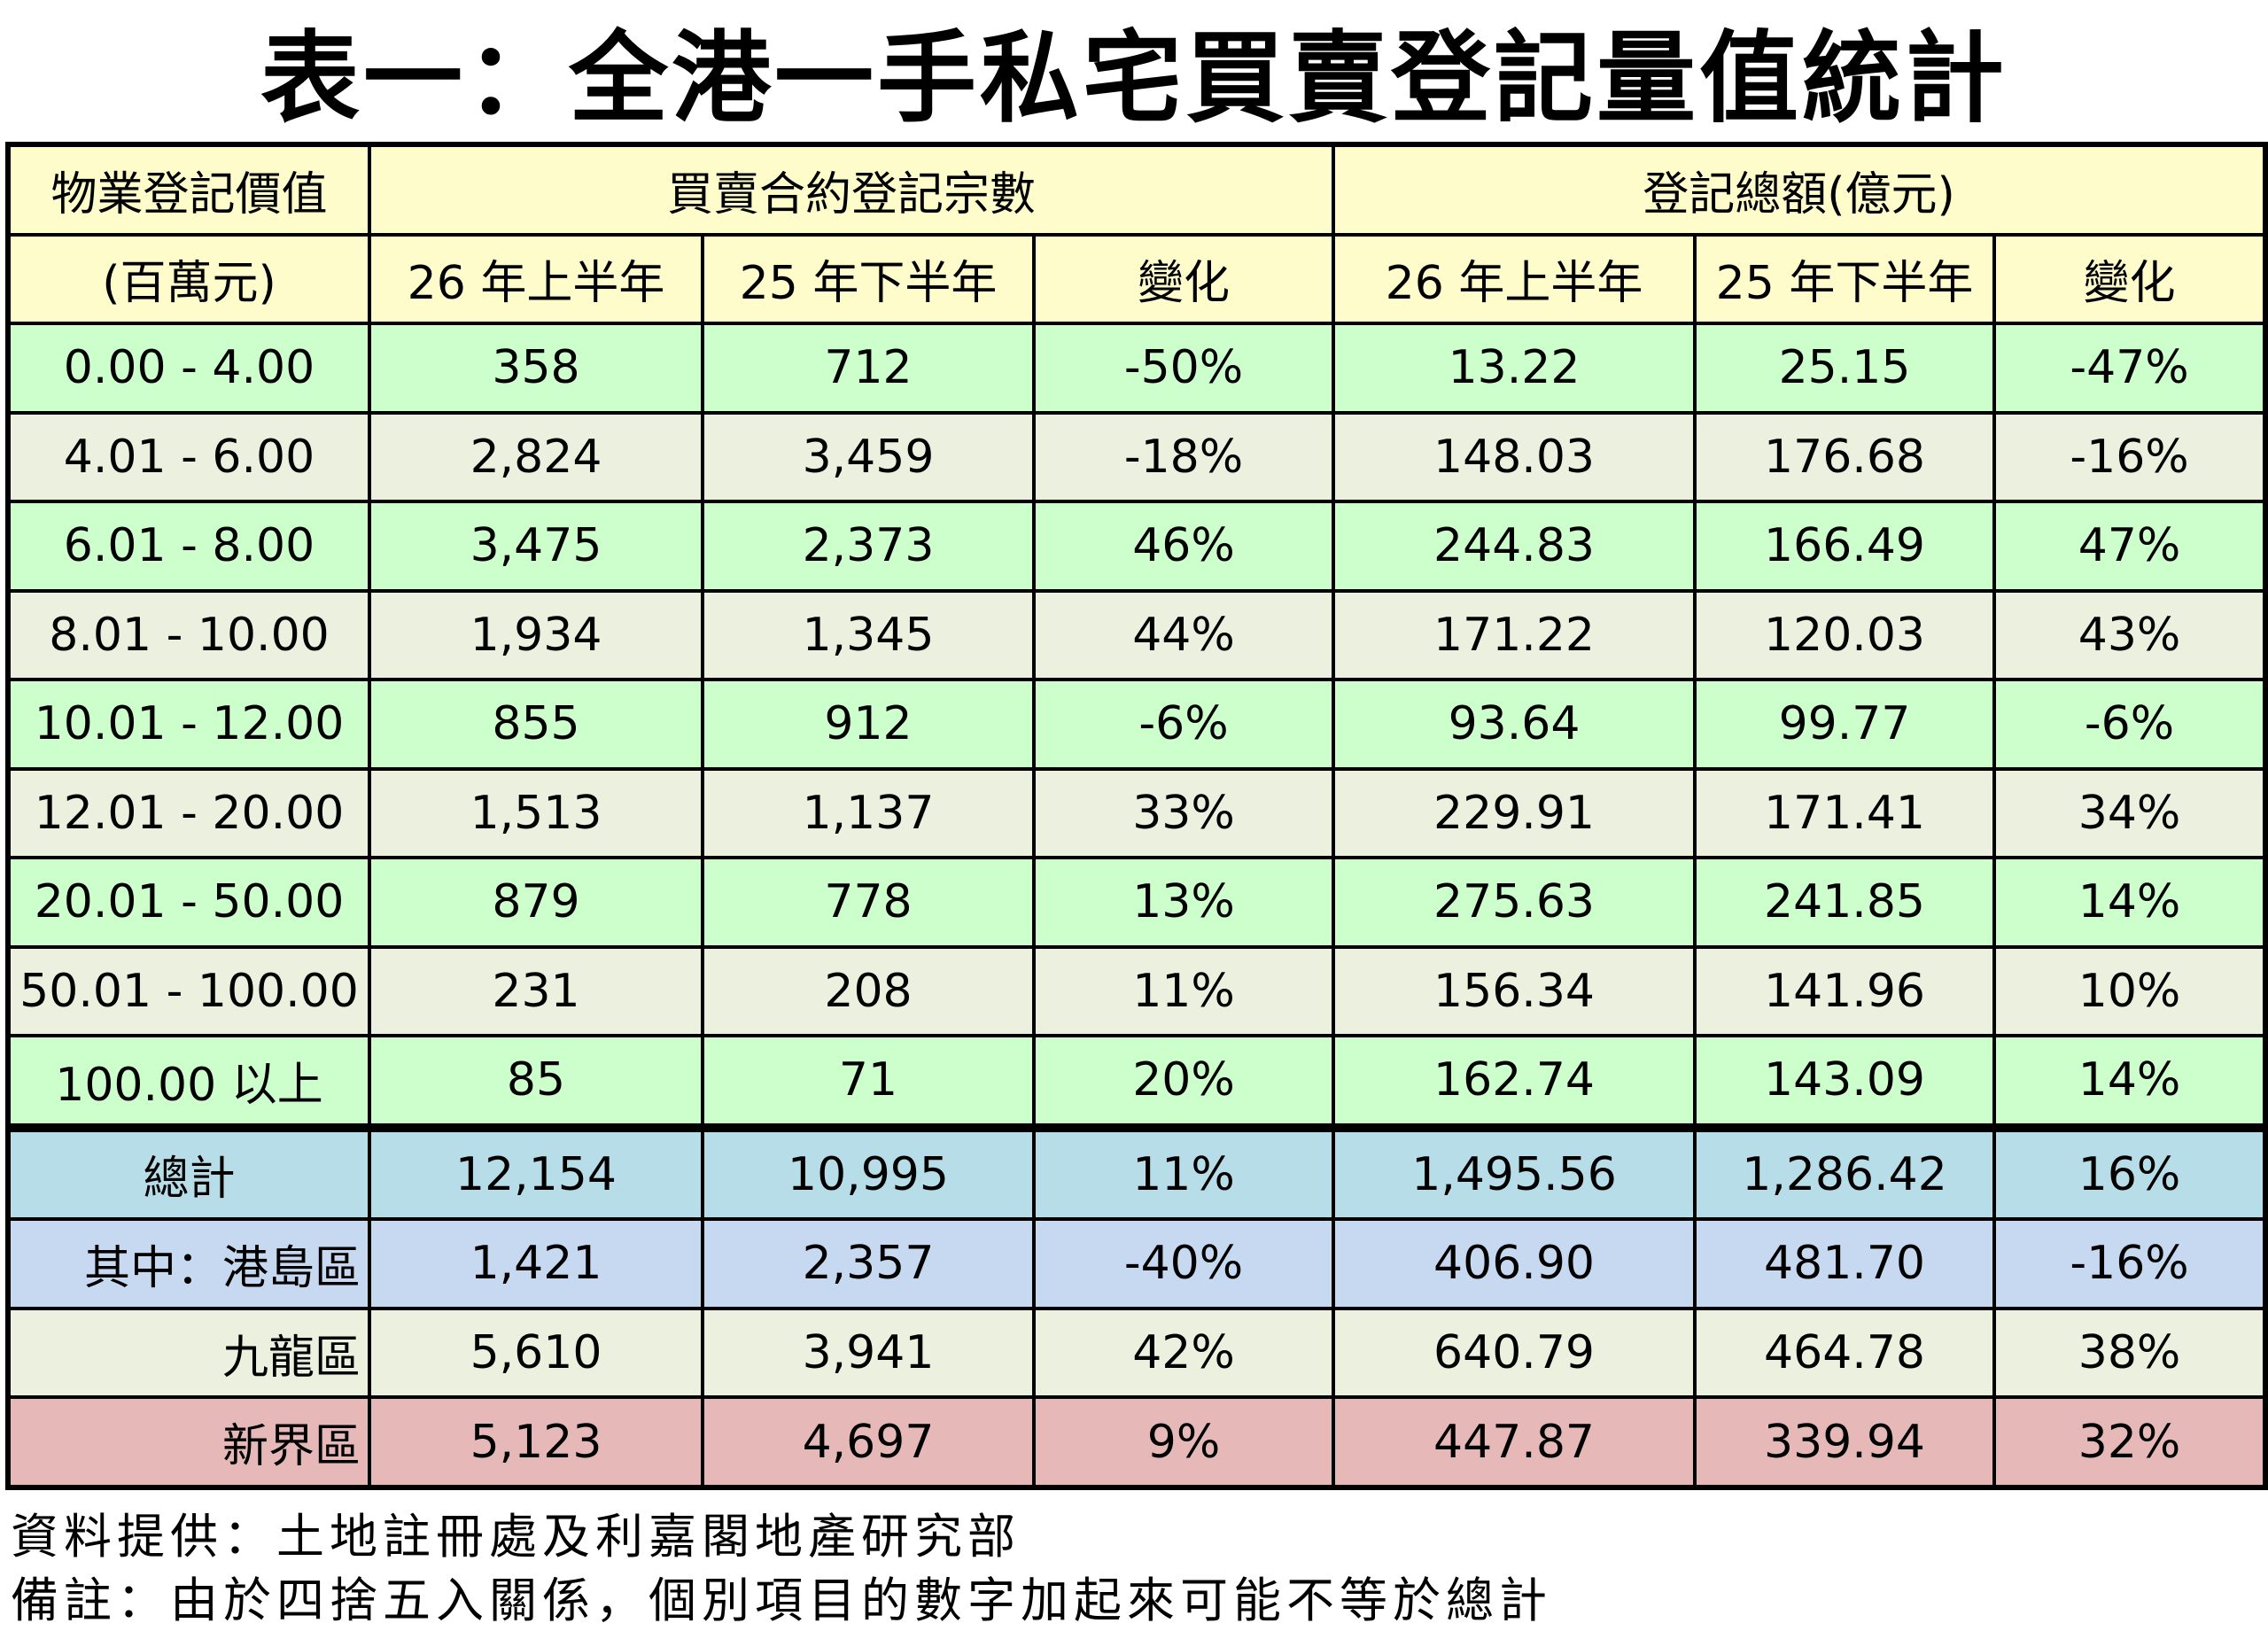 This screenshot has width=2268, height=1631. Describe the element at coordinates (188, 813) in the screenshot. I see `row-label: 12.01 - 20.00` at that location.